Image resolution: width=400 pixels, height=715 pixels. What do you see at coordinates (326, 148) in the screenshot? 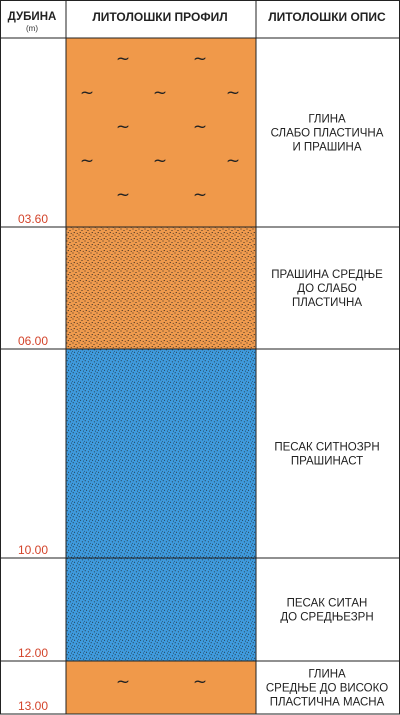
I see `layer-description-line: И ПРАШИНА` at bounding box center [326, 148].